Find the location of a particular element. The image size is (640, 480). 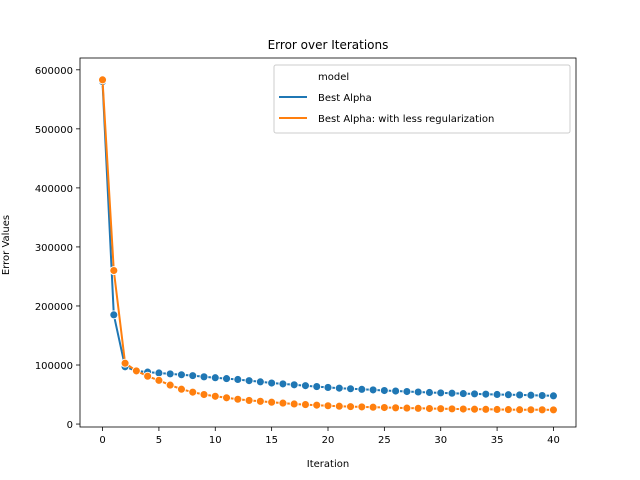

y-tick-label: 400000 is located at coordinates (54, 189).